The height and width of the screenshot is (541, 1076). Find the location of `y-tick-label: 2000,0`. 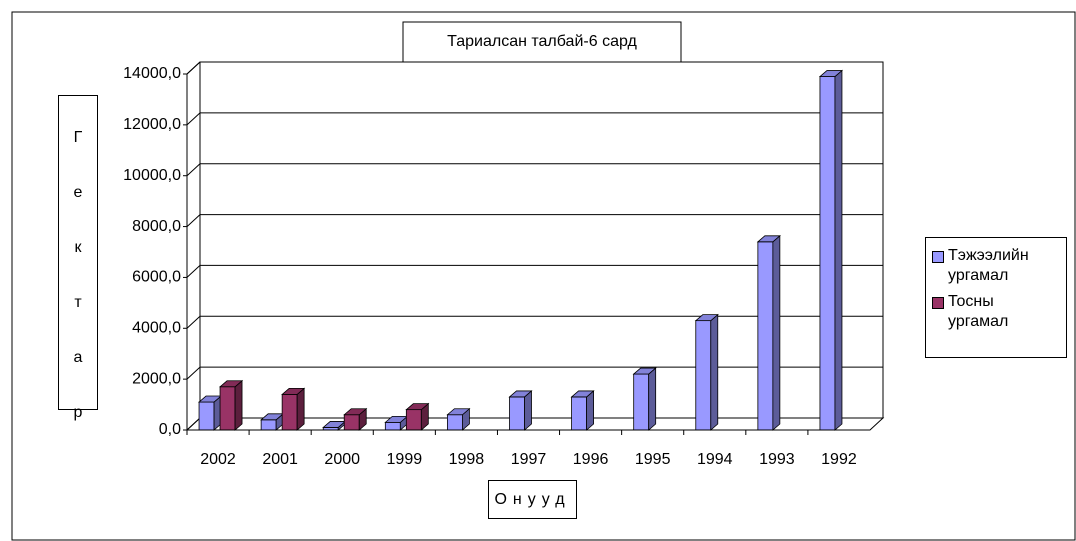

y-tick-label: 2000,0 is located at coordinates (156, 378).